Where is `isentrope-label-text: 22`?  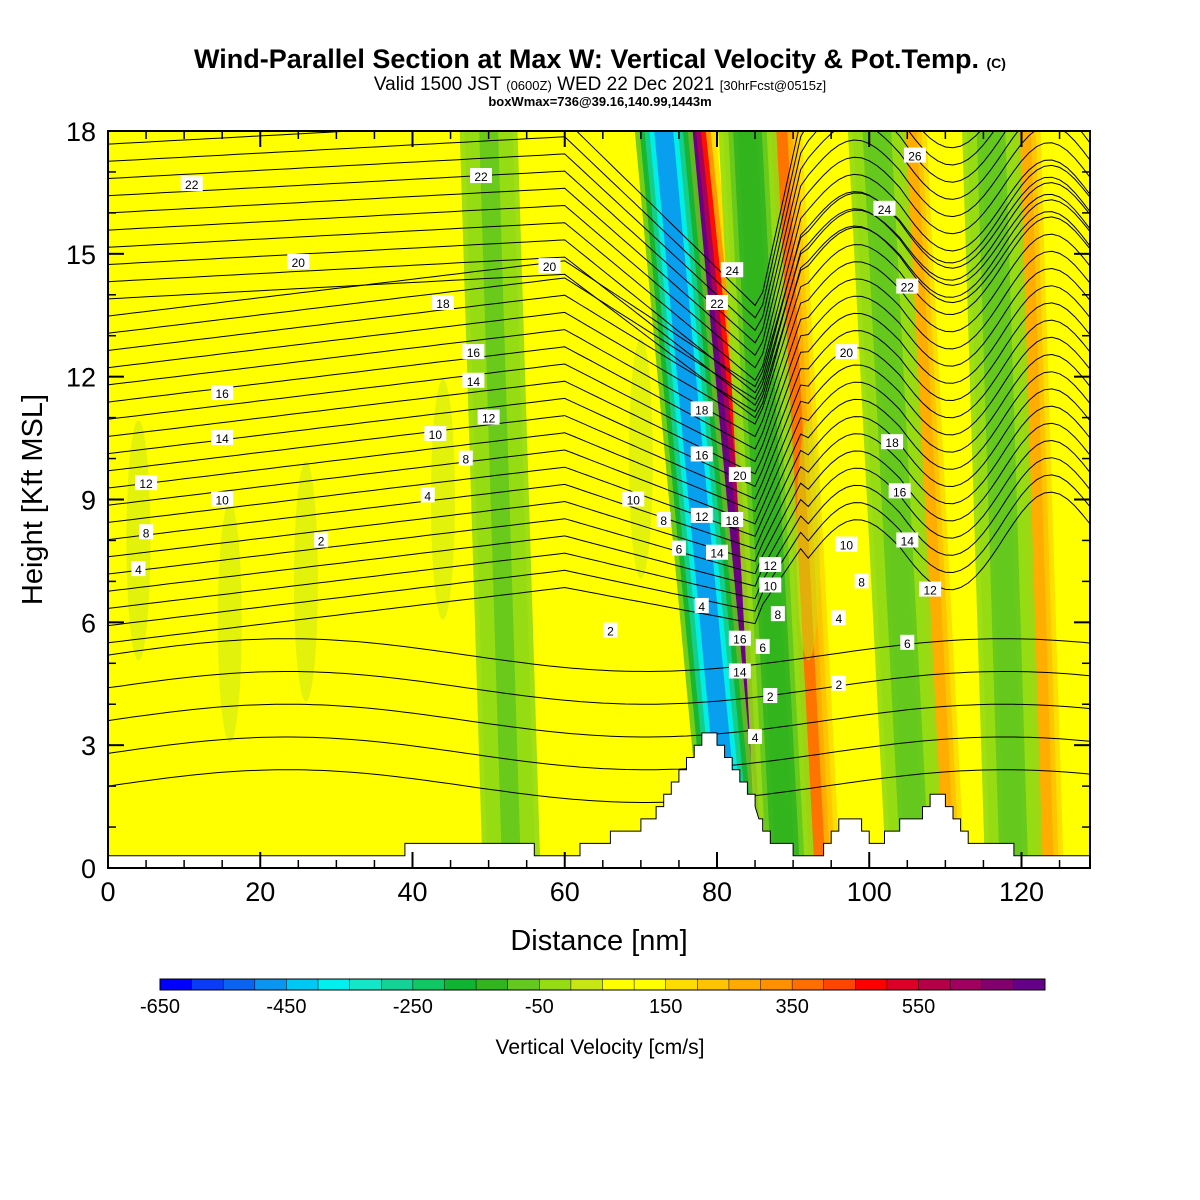 isentrope-label-text: 22 is located at coordinates (192, 185).